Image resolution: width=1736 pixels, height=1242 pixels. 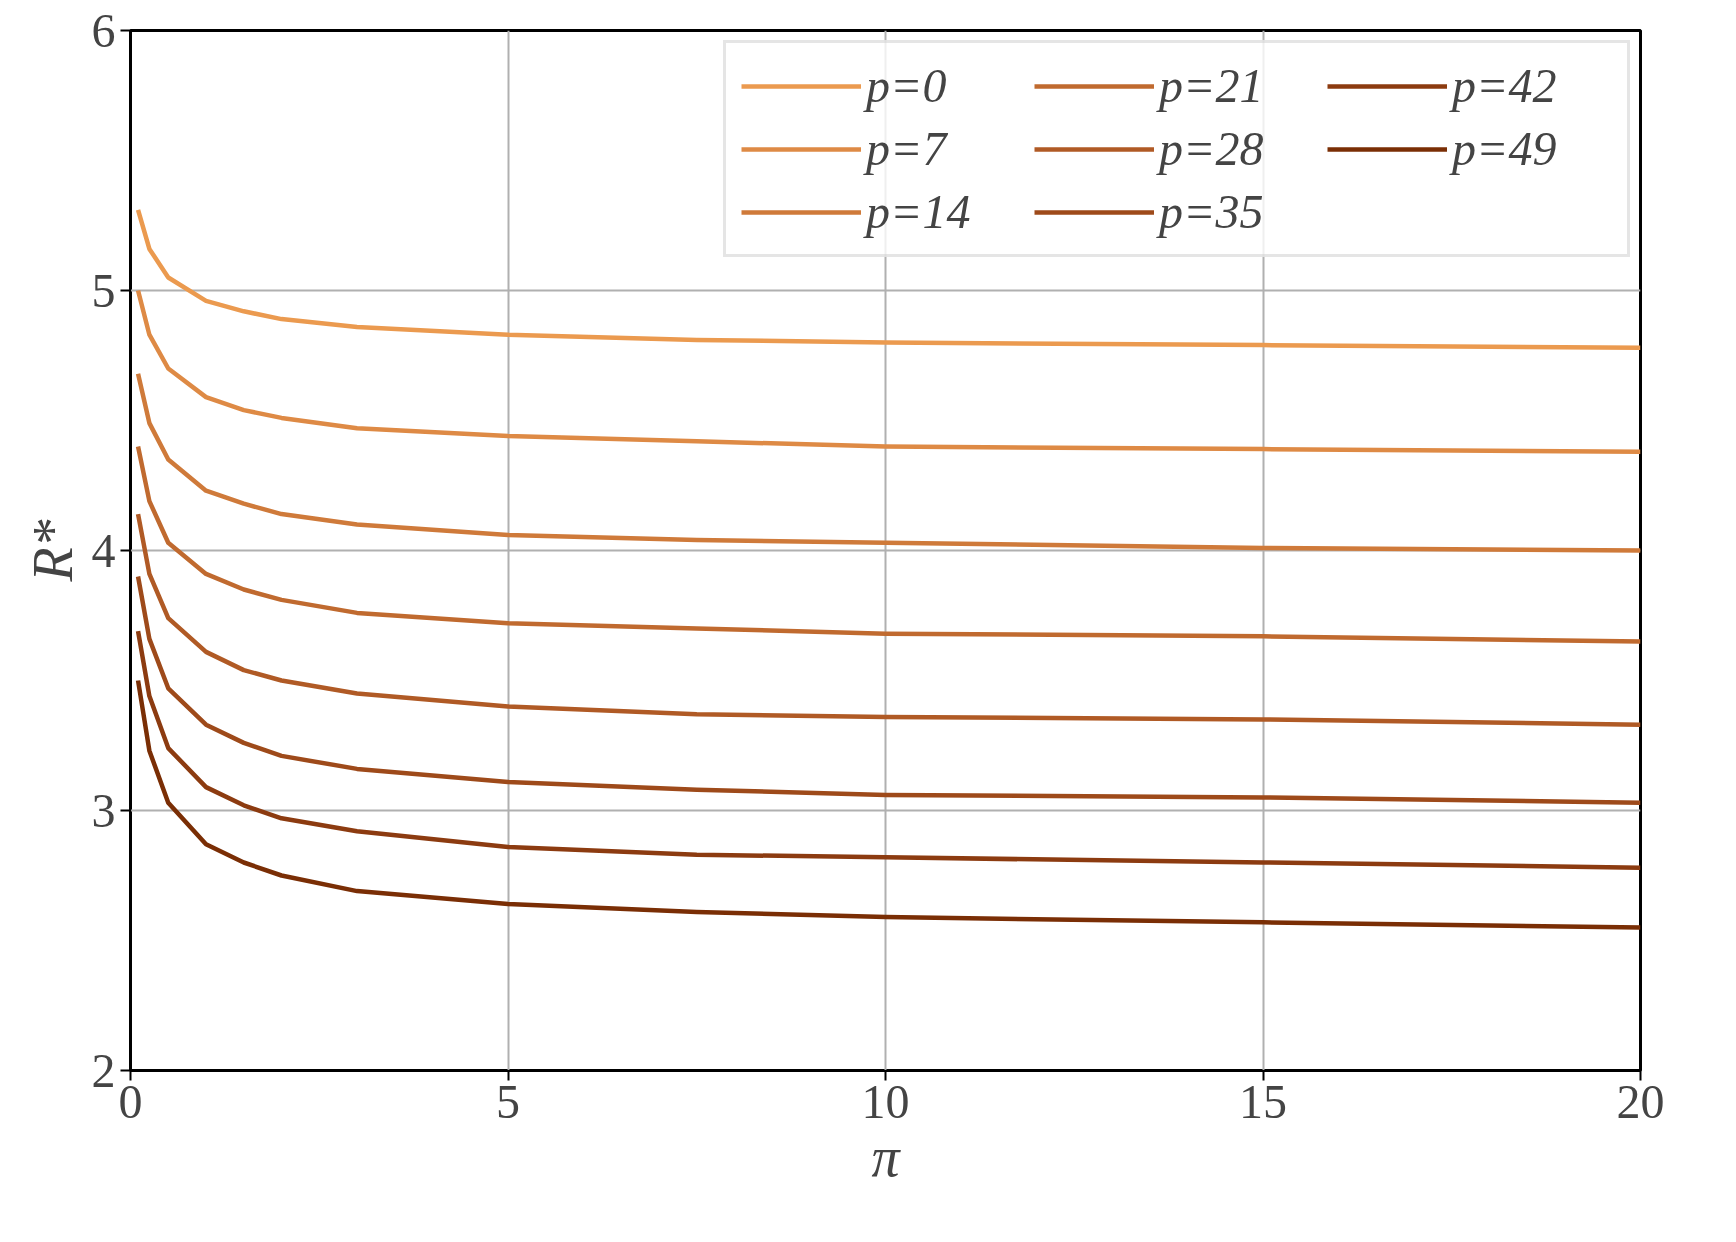 What do you see at coordinates (885, 1101) in the screenshot?
I see `x-tick-label: 10` at bounding box center [885, 1101].